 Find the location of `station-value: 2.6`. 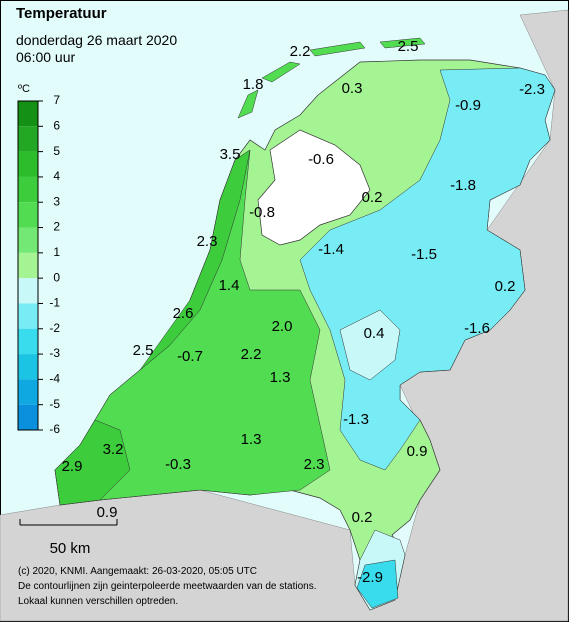

station-value: 2.6 is located at coordinates (183, 313).